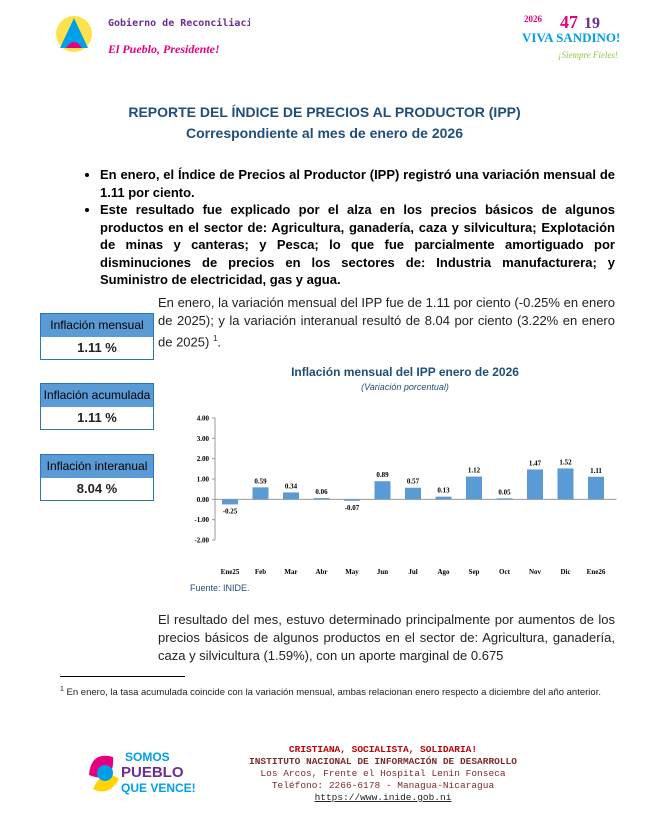 This screenshot has height=814, width=649. I want to click on value-label: 1.11, so click(596, 471).